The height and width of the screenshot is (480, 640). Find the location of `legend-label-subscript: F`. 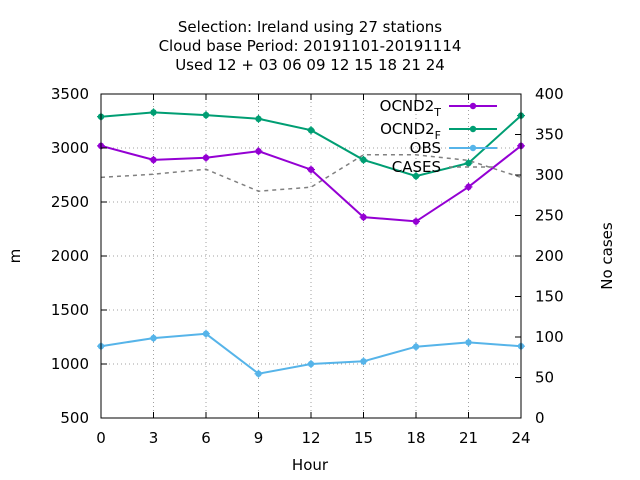

legend-label-subscript: F is located at coordinates (438, 135).